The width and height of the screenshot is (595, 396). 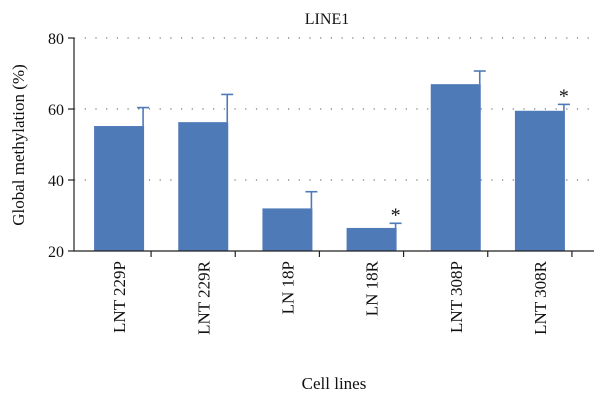 What do you see at coordinates (56, 252) in the screenshot?
I see `y-tick-label: 20` at bounding box center [56, 252].